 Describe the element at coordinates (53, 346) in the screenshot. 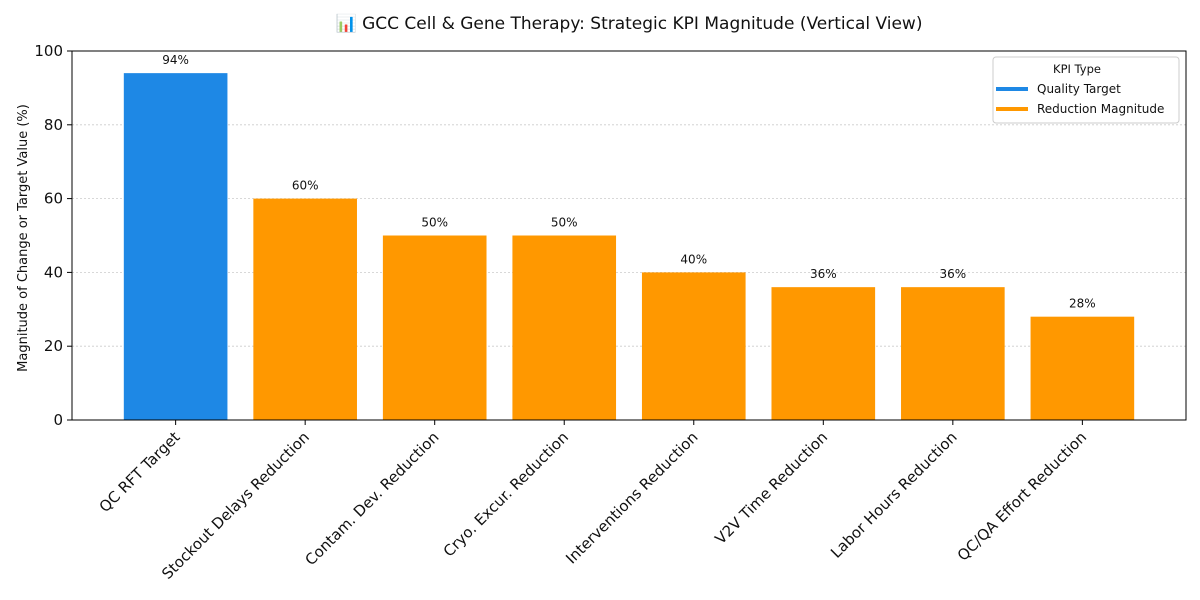

I see `y-tick-label: 20` at that location.